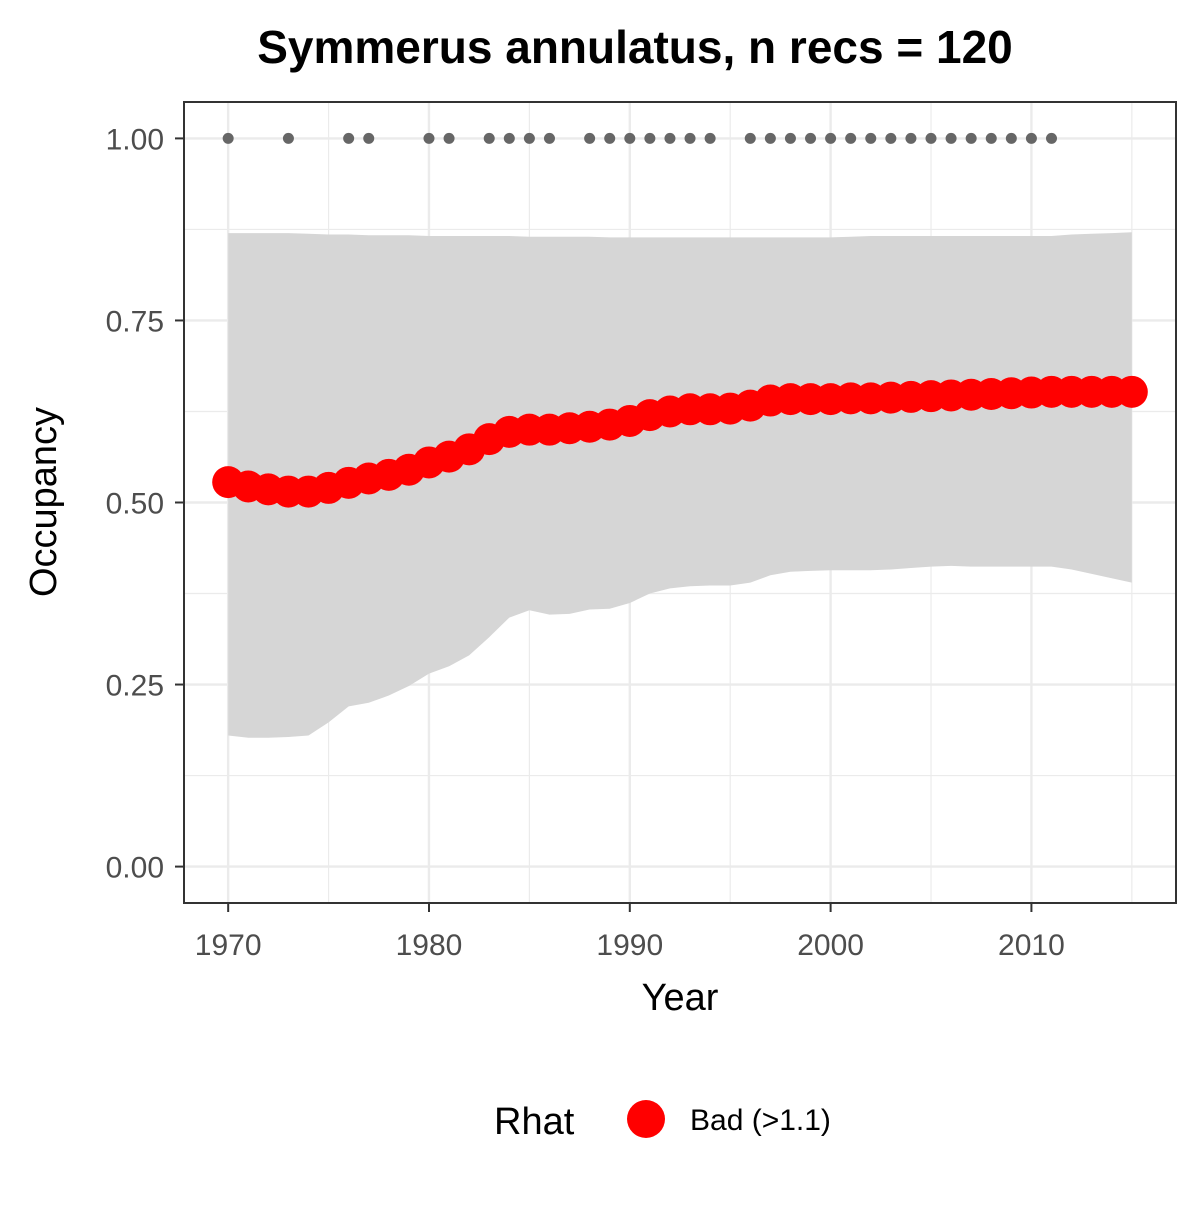 The image size is (1200, 1205). Describe the element at coordinates (135, 504) in the screenshot. I see `y-tick-label: 0.50` at that location.